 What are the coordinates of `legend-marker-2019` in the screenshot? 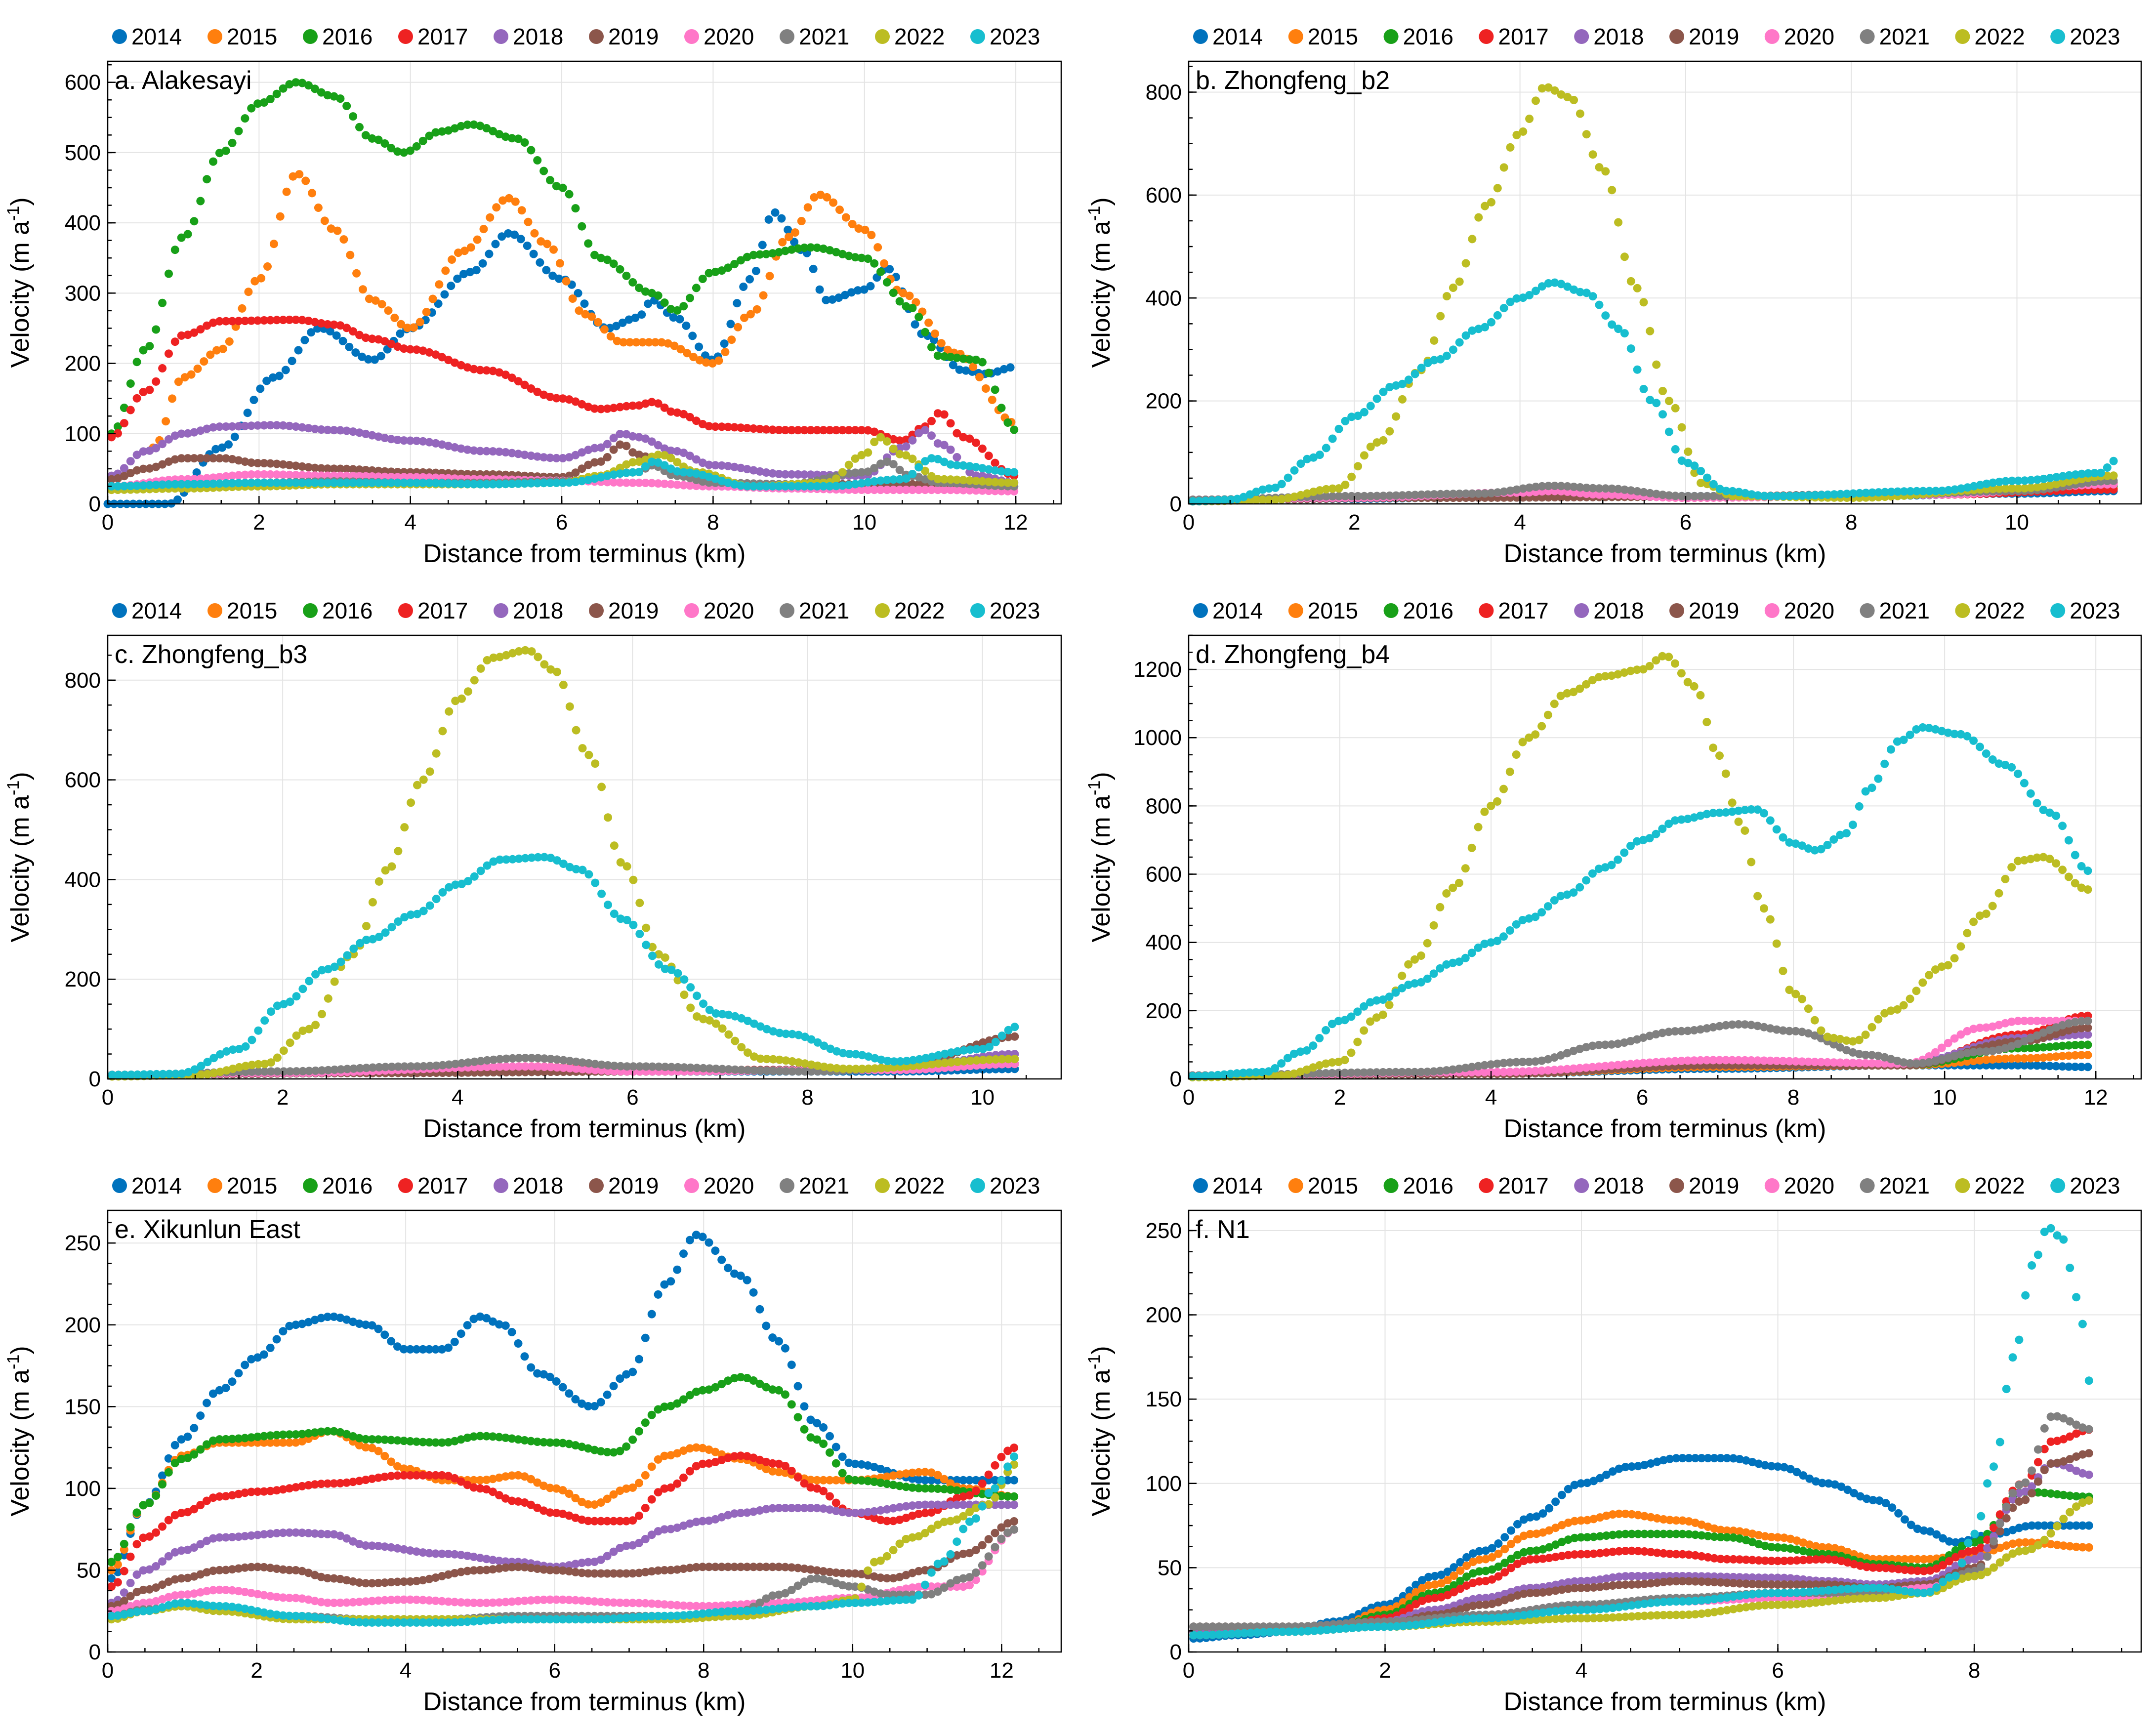 It's located at (1676, 36).